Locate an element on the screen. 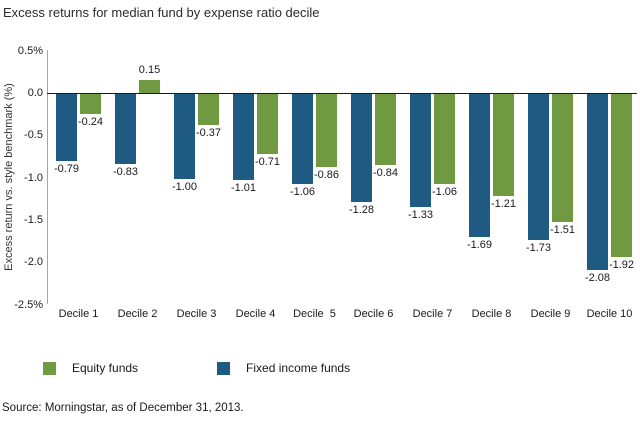 Image resolution: width=640 pixels, height=423 pixels. legend-label: Equity funds is located at coordinates (105, 368).